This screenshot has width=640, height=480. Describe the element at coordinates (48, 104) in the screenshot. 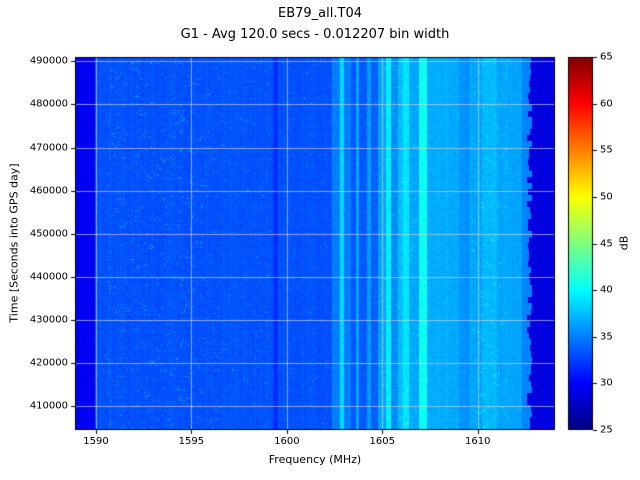

I see `y-tick-label: 480000` at that location.